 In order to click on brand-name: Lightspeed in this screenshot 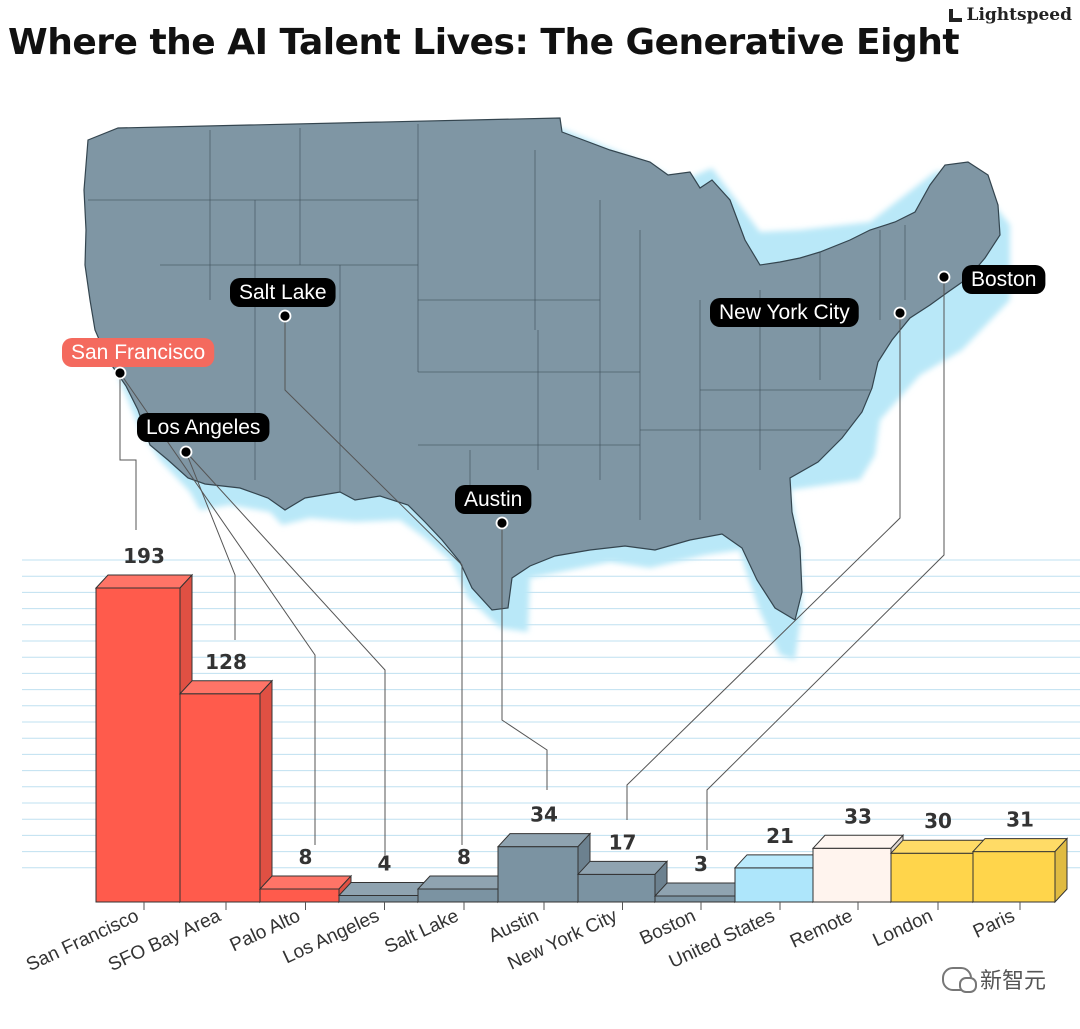, I will do `click(1019, 15)`.